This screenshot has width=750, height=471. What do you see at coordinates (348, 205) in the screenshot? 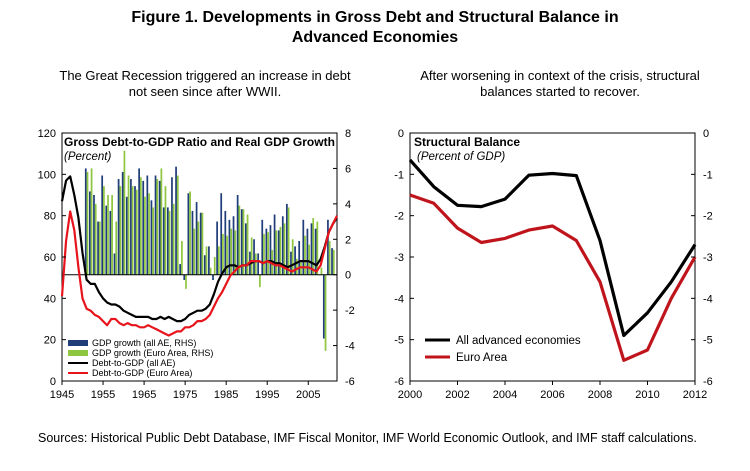
I see `left-y2-tick-label: 4` at bounding box center [348, 205].